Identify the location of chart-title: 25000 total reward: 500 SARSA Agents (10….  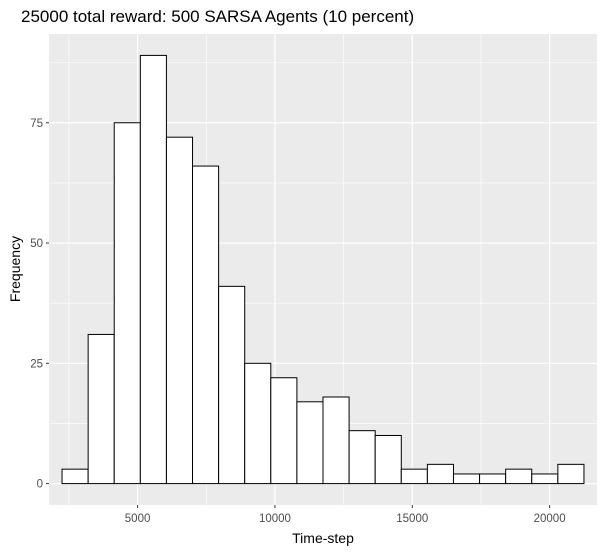
(217, 16).